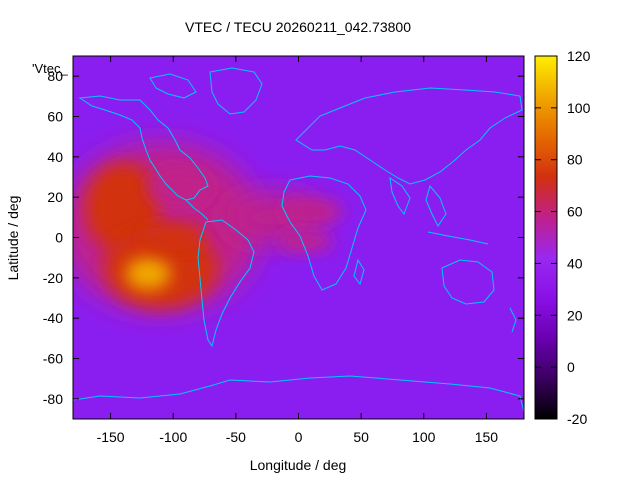  Describe the element at coordinates (298, 27) in the screenshot. I see `chart-title: VTEC / TECU 20260211_042.73800` at that location.